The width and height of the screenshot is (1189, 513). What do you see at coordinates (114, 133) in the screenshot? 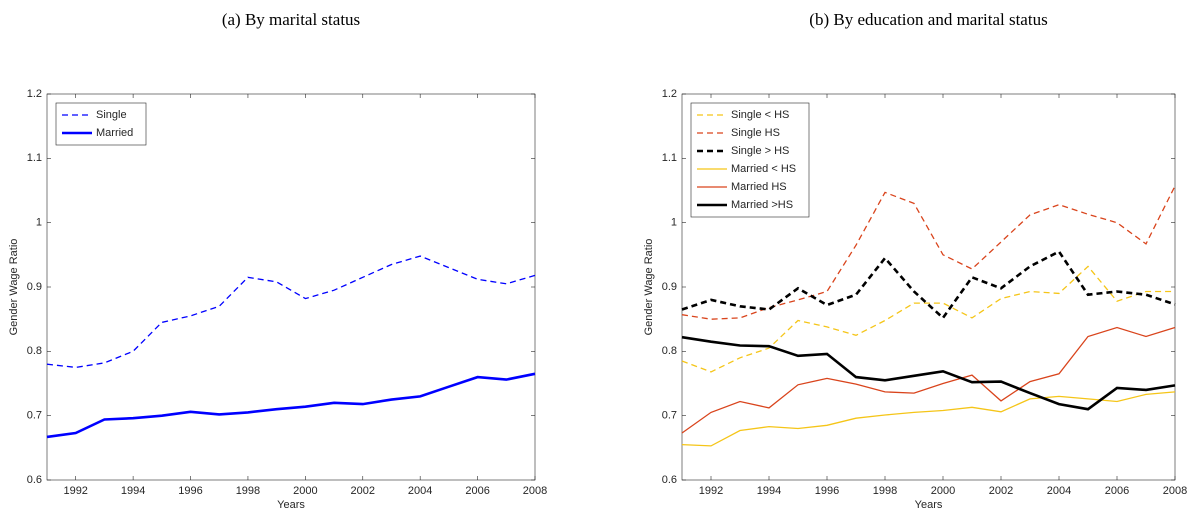
I see `legend-label: Married` at bounding box center [114, 133].